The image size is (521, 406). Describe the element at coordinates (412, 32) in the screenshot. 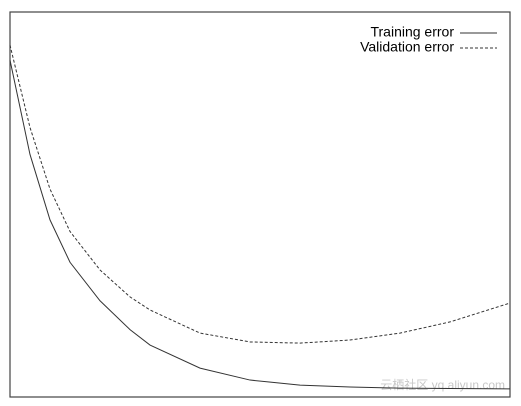

I see `legend-label: Training error` at that location.